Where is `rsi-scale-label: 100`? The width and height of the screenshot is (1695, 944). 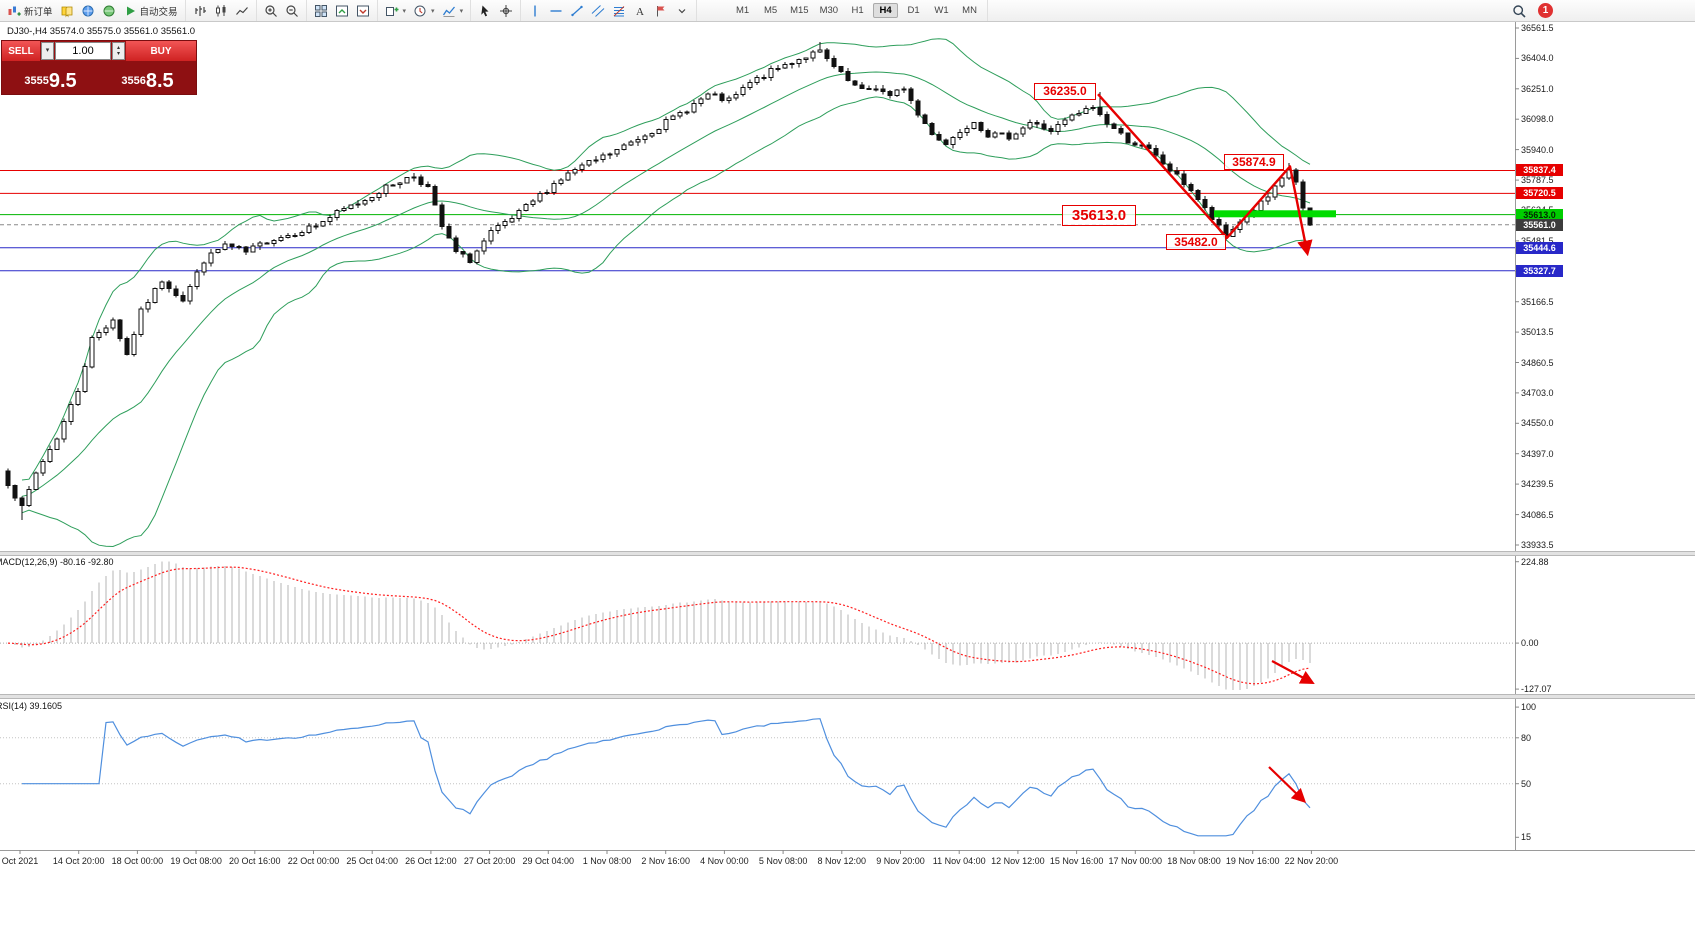
rsi-scale-label: 100 is located at coordinates (1529, 707).